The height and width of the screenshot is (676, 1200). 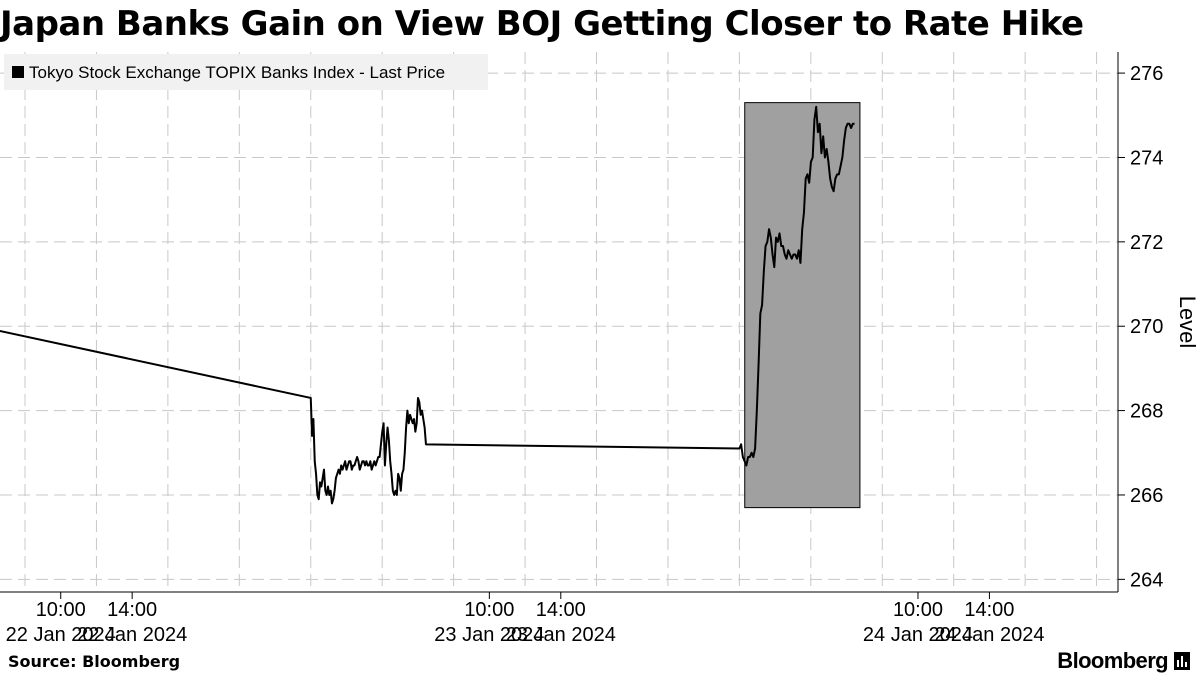 What do you see at coordinates (1187, 322) in the screenshot?
I see `y-axis-label: Level` at bounding box center [1187, 322].